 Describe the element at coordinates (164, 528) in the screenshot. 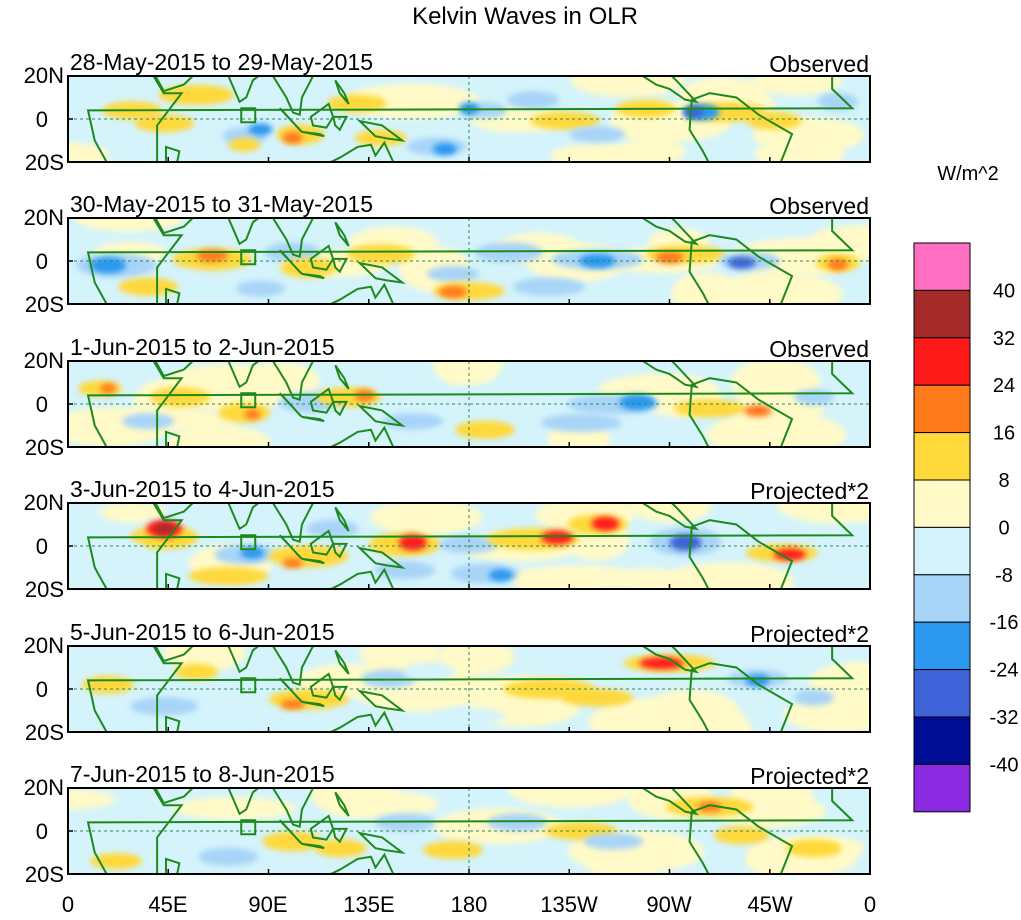

I see `anomaly-blob-dred` at that location.